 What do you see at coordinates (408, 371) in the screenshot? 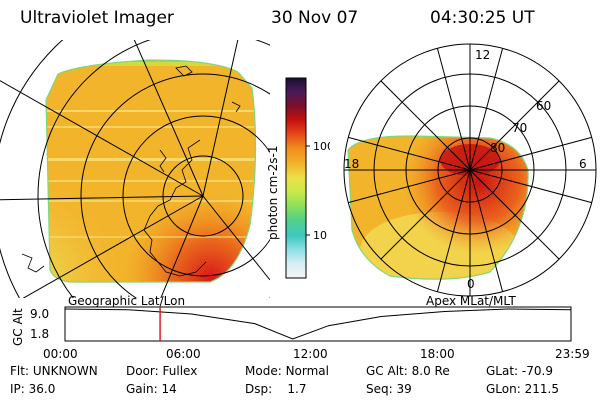
I see `status-gc-alt: GC Alt: 8.0 Re` at bounding box center [408, 371].